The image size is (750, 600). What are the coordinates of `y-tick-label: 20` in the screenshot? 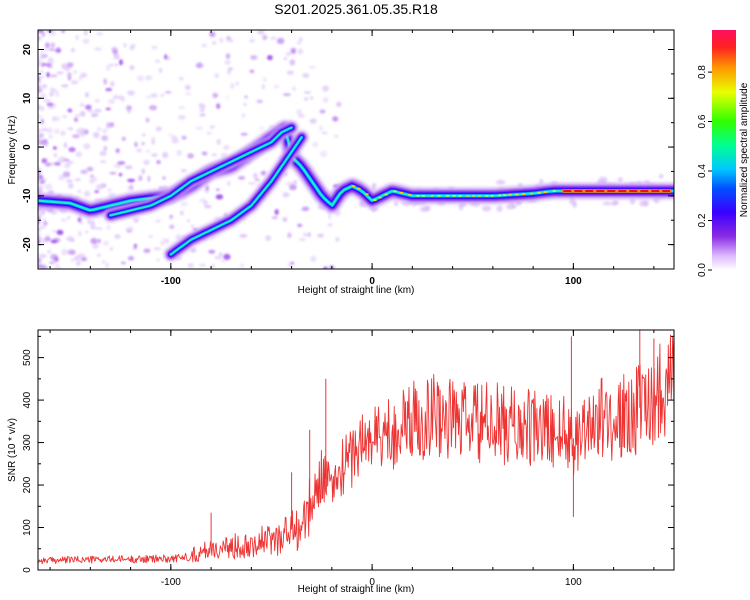 It's located at (27, 50).